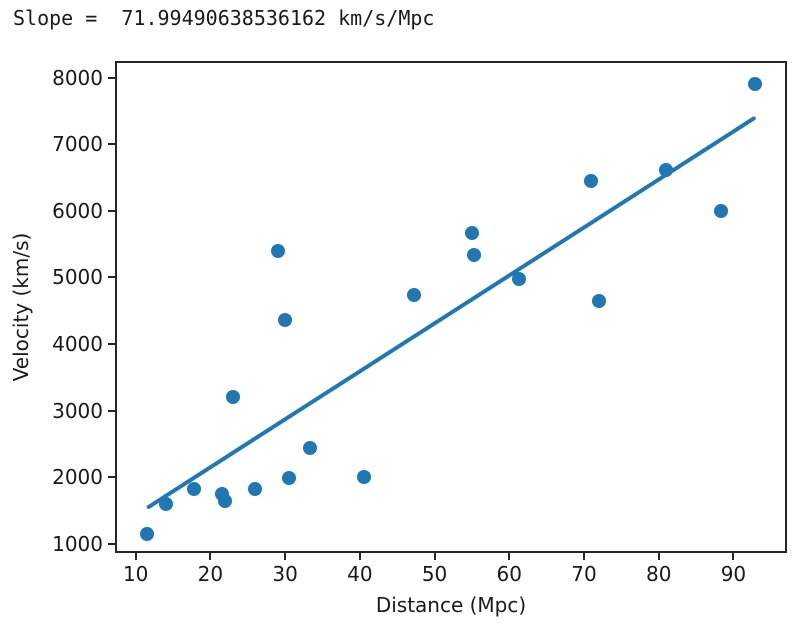 This screenshot has height=633, width=811. Describe the element at coordinates (77, 410) in the screenshot. I see `y-tick-label: 3000` at that location.